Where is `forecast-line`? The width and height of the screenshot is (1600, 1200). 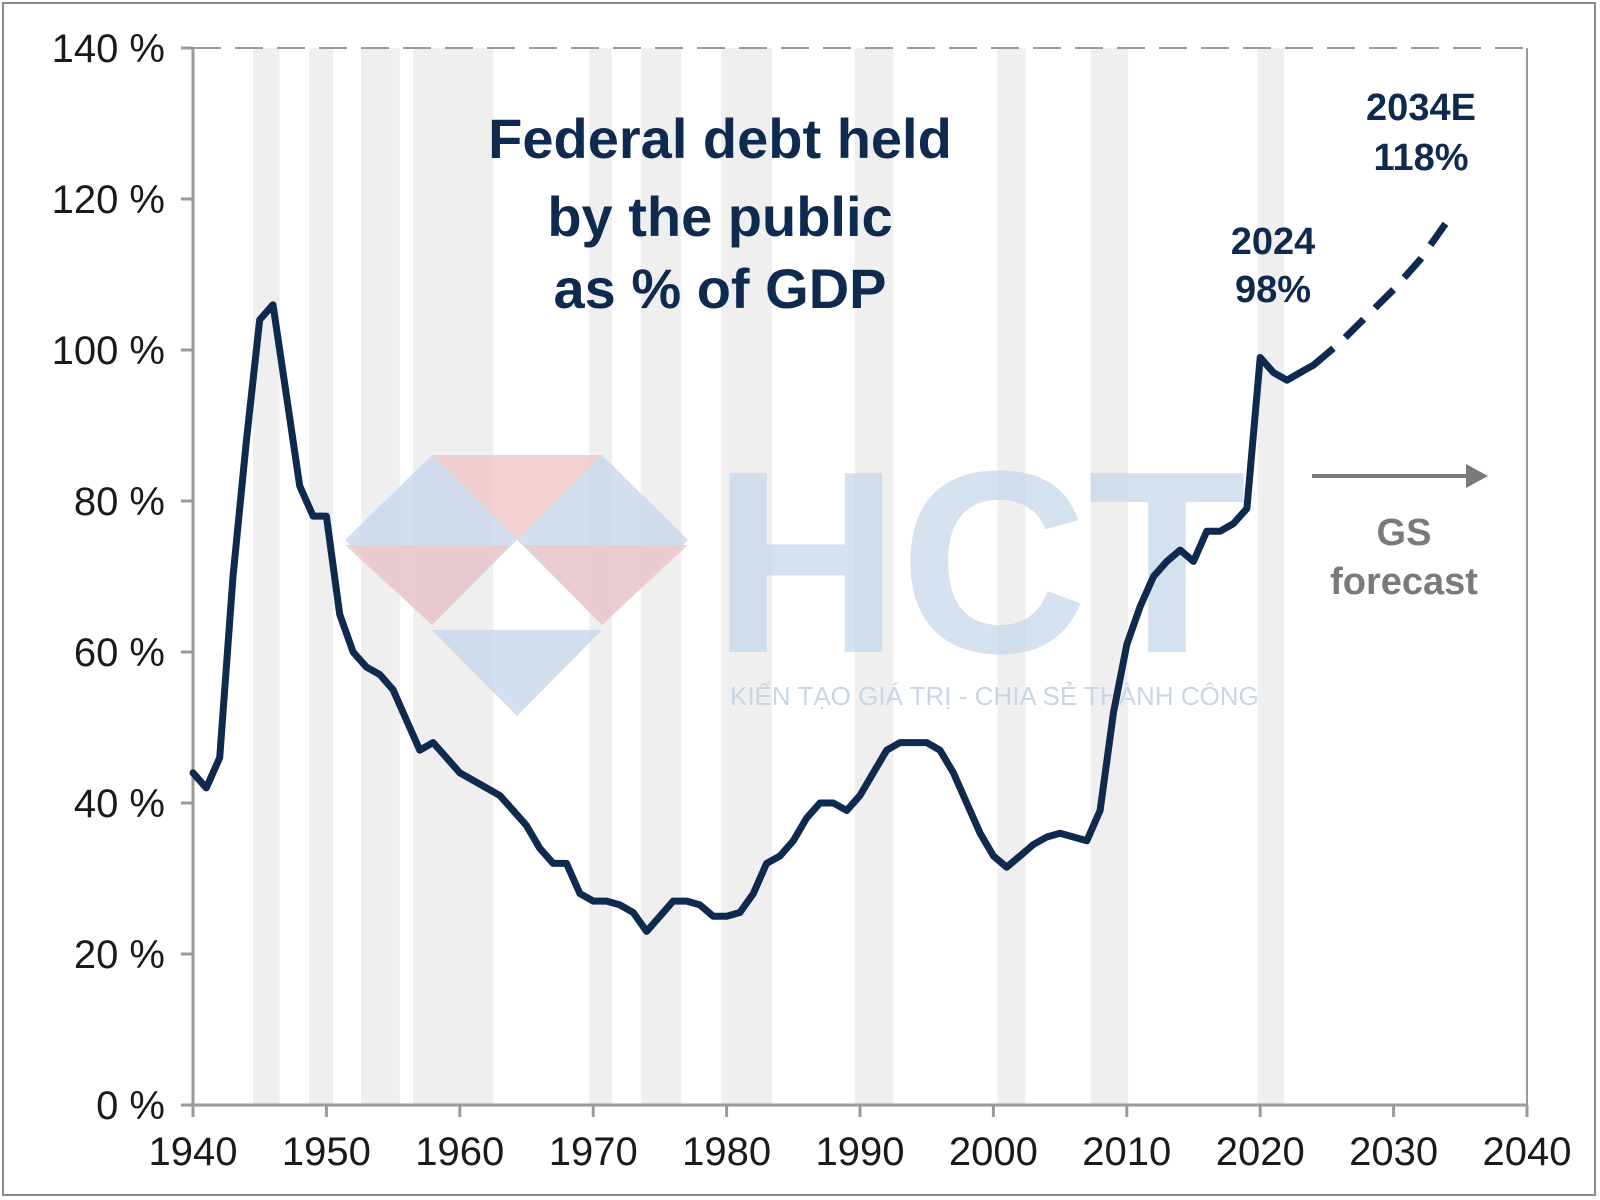
forecast-line is located at coordinates (1384, 289).